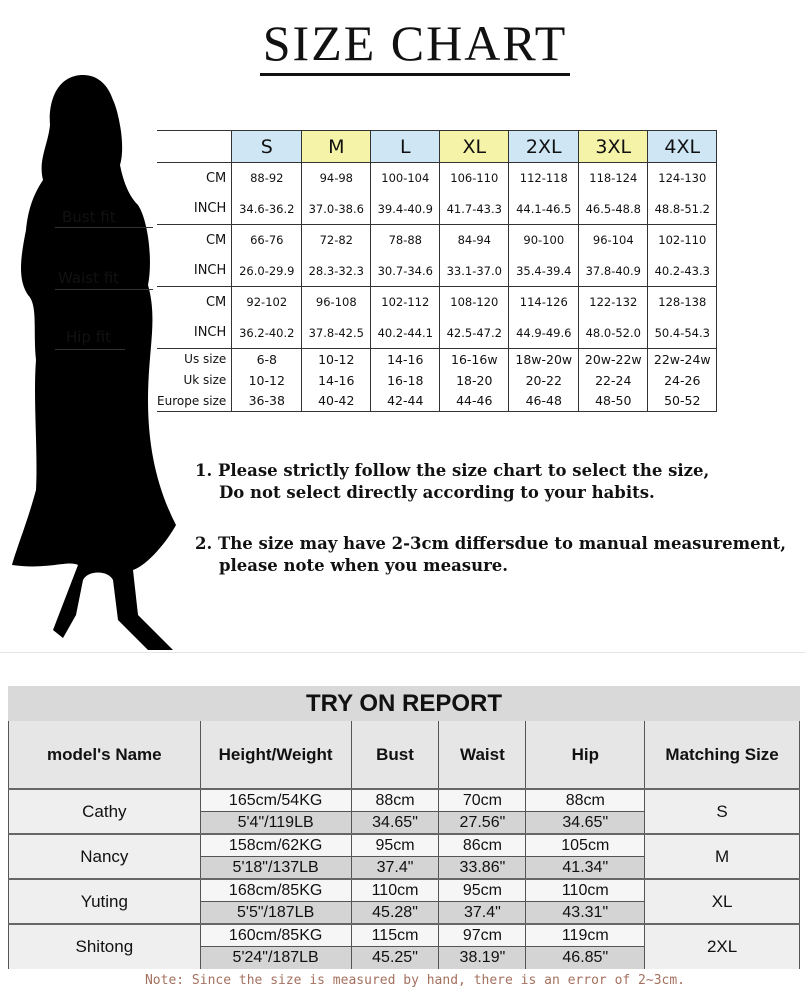 This screenshot has width=805, height=1000. I want to click on report-row-imperial: 5'4"/119LB 34.65" 27.56" 34.65", so click(404, 822).